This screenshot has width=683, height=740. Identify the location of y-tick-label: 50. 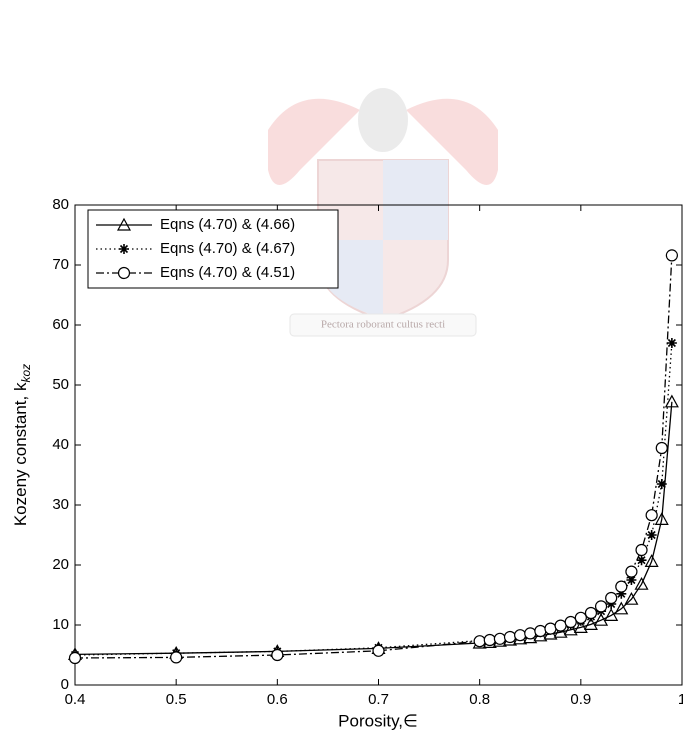
(60, 384).